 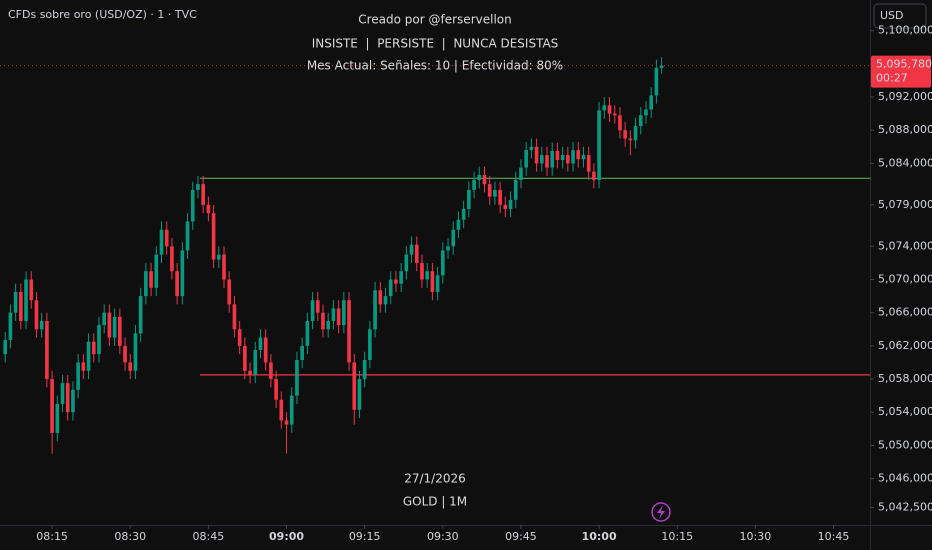 I want to click on x-tick-label: 10:45, so click(x=834, y=536).